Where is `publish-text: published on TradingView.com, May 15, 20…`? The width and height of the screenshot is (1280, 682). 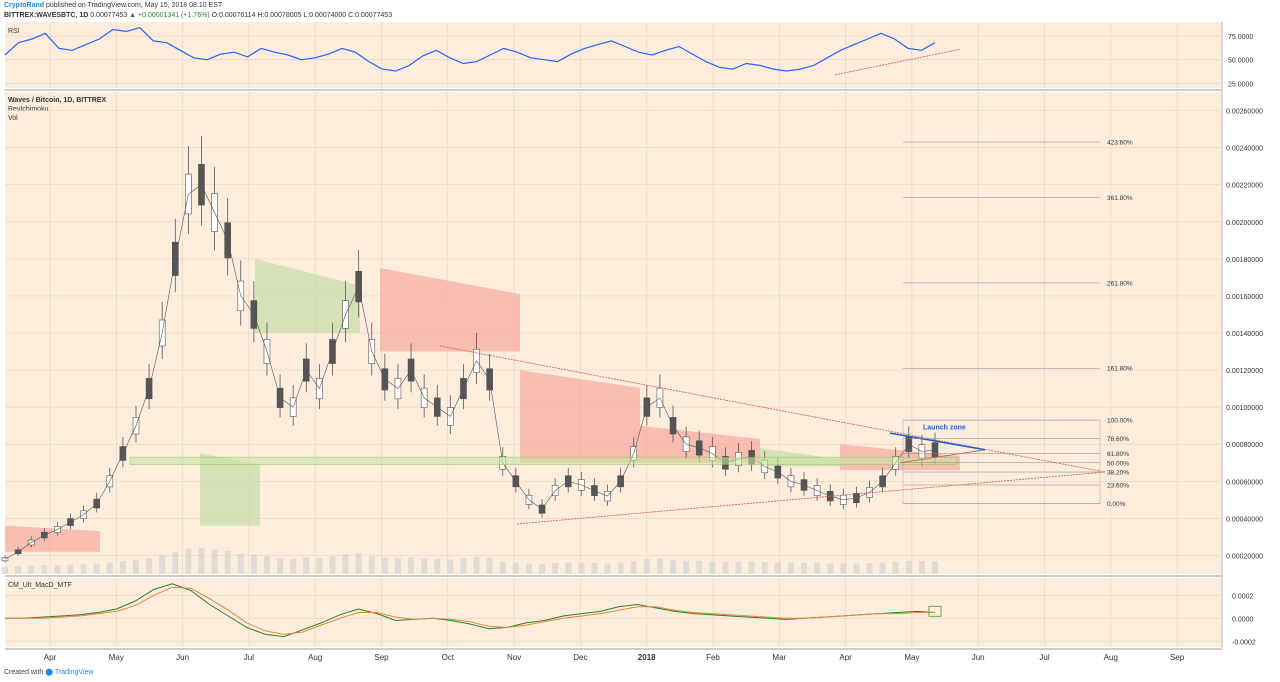 publish-text: published on TradingView.com, May 15, 20… is located at coordinates (134, 5).